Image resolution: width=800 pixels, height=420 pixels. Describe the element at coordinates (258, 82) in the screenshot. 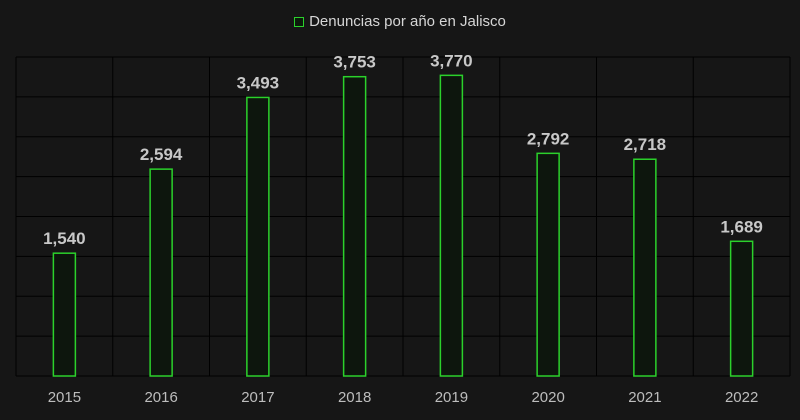

I see `data-label: 3,493` at that location.